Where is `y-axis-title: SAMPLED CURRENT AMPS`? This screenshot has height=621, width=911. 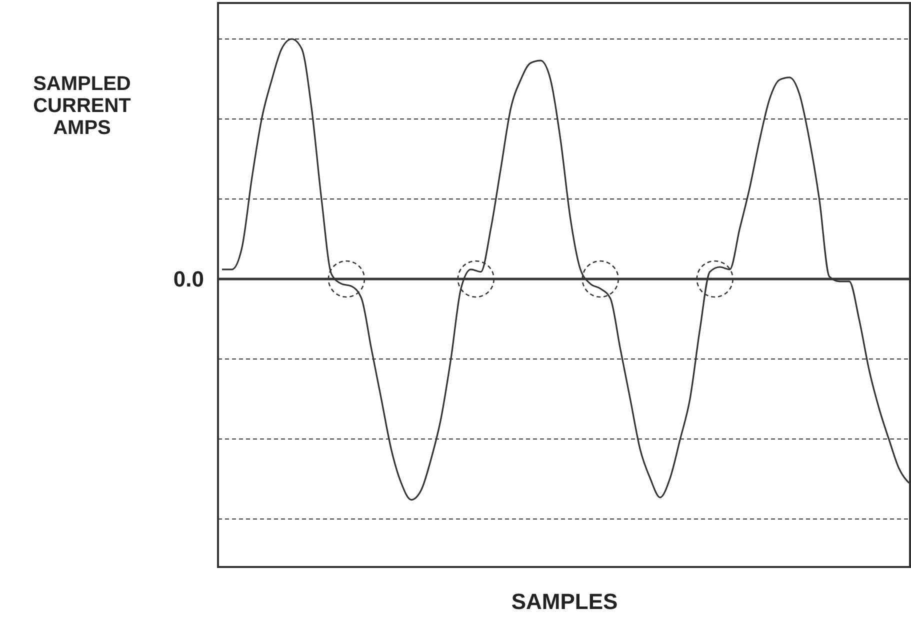 y-axis-title: SAMPLED CURRENT AMPS is located at coordinates (82, 106).